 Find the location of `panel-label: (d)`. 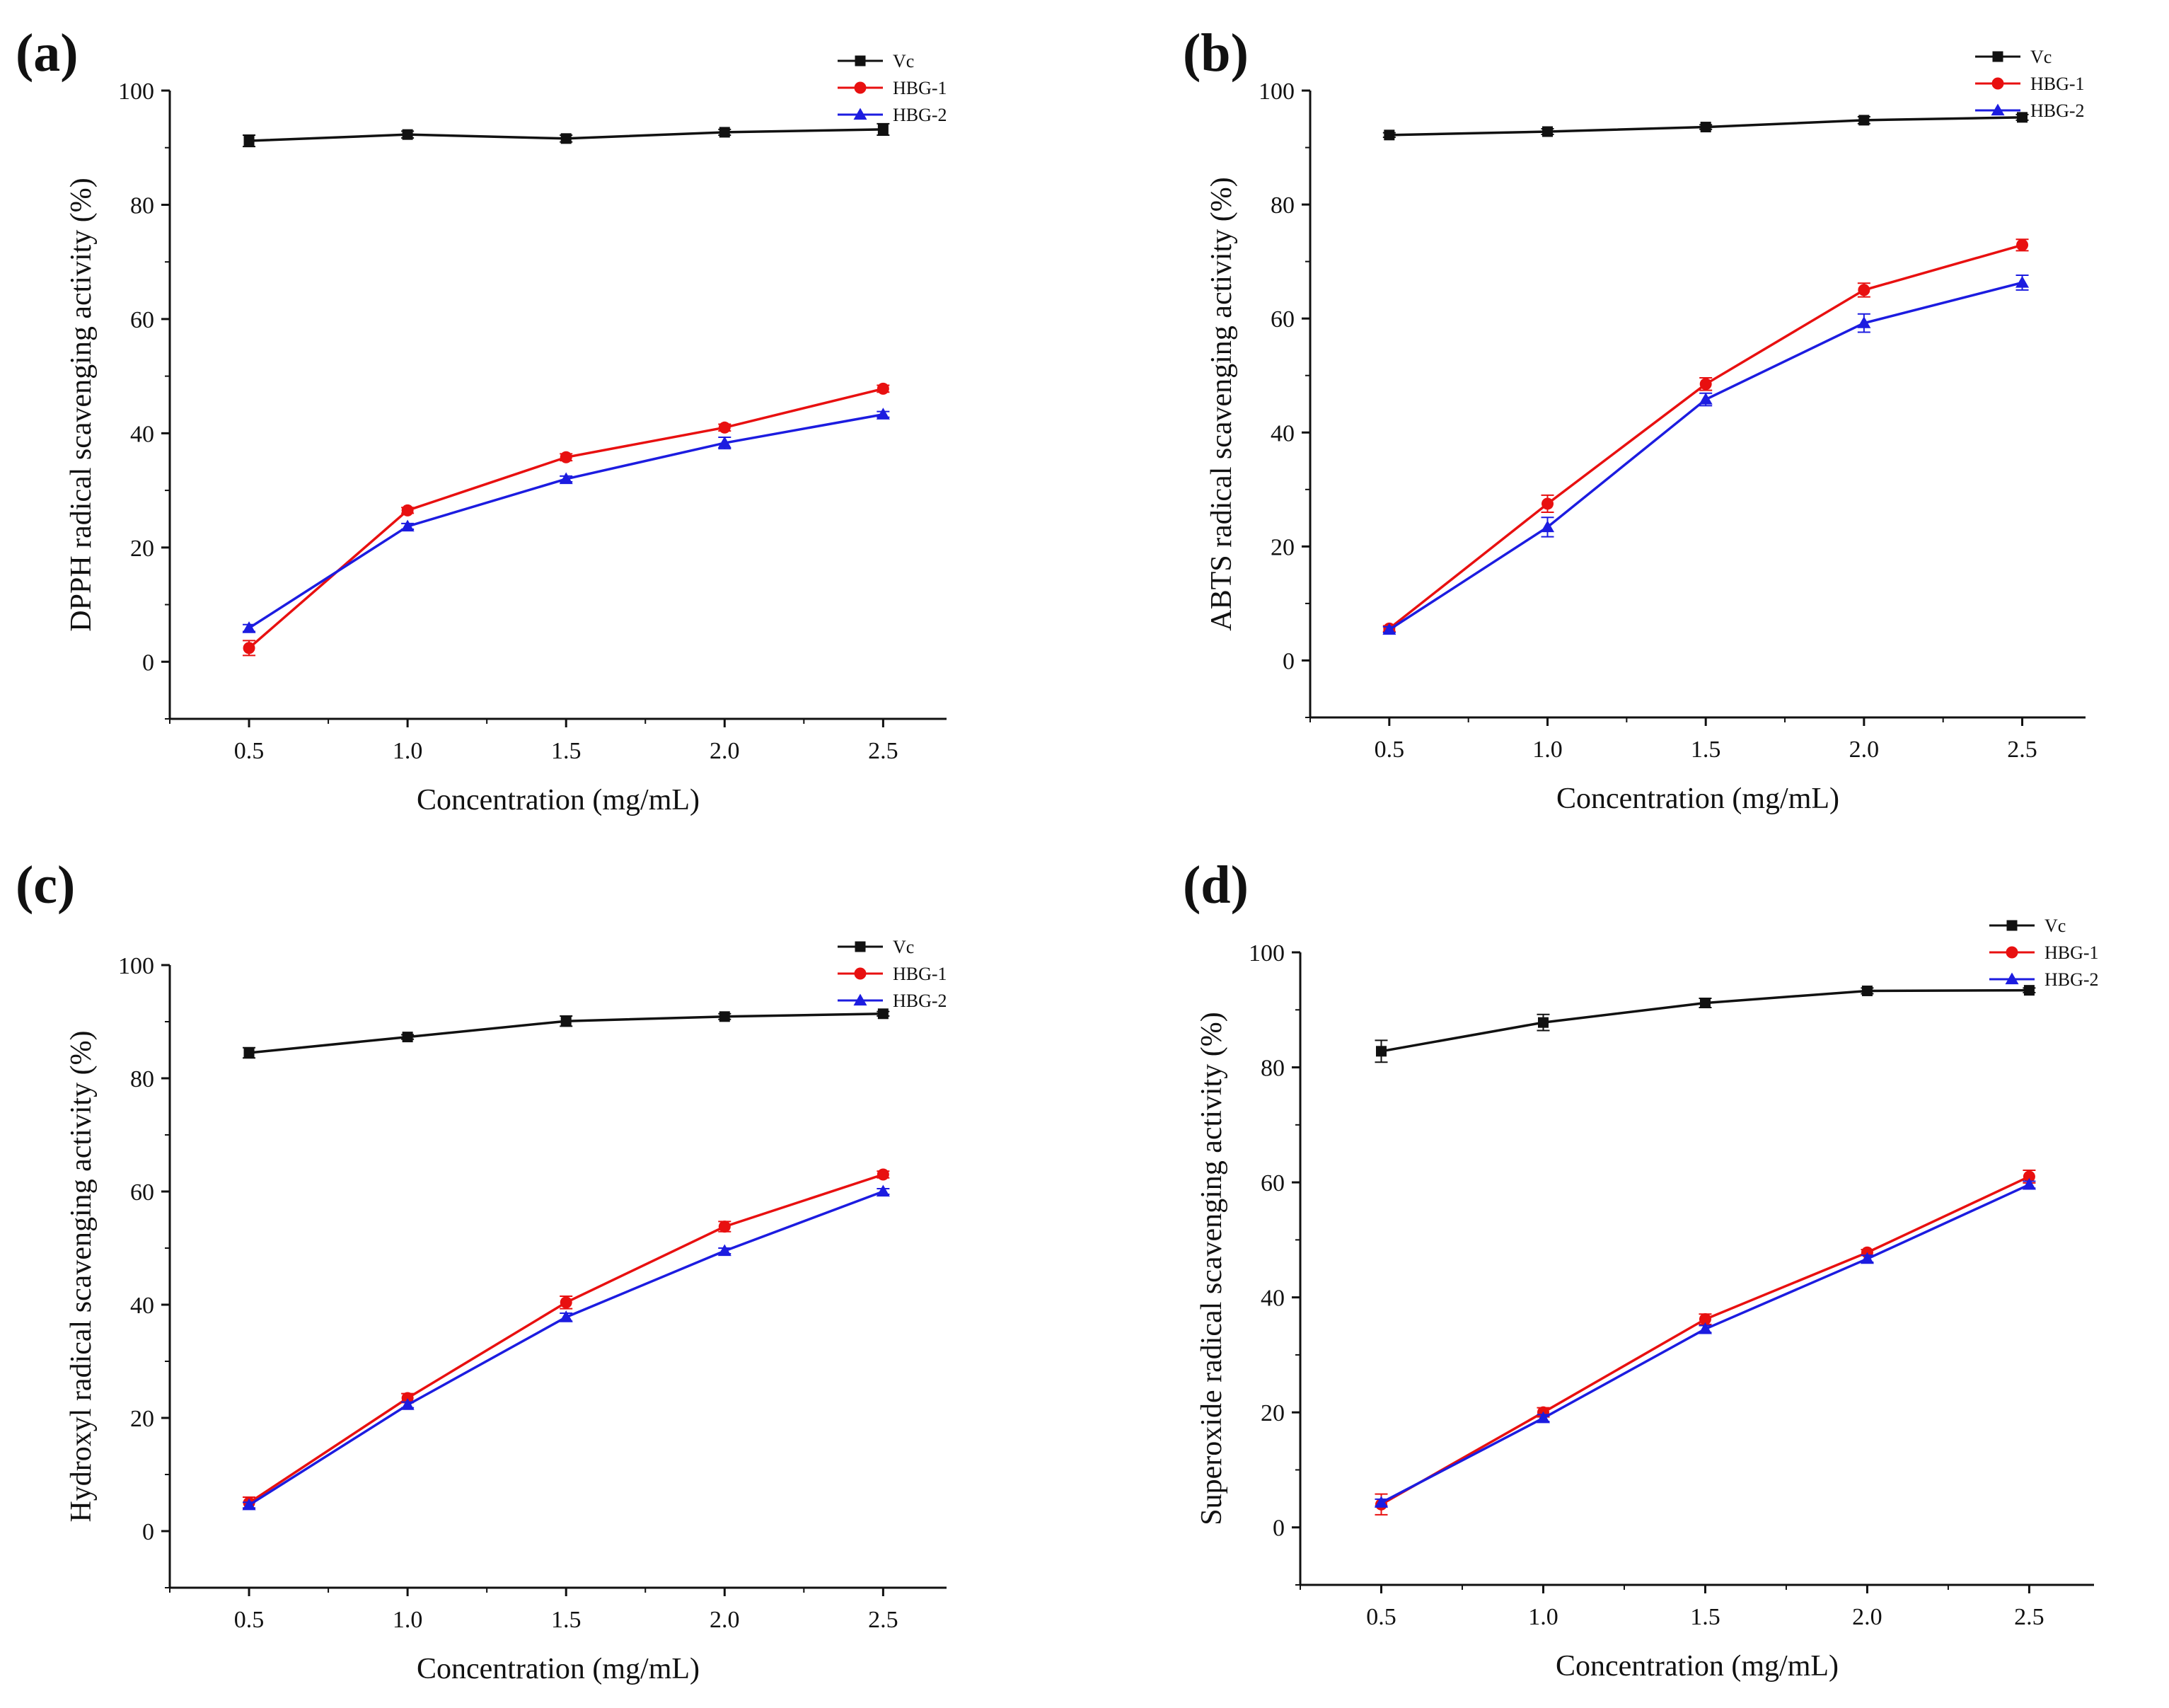

panel-label: (d) is located at coordinates (1216, 885).